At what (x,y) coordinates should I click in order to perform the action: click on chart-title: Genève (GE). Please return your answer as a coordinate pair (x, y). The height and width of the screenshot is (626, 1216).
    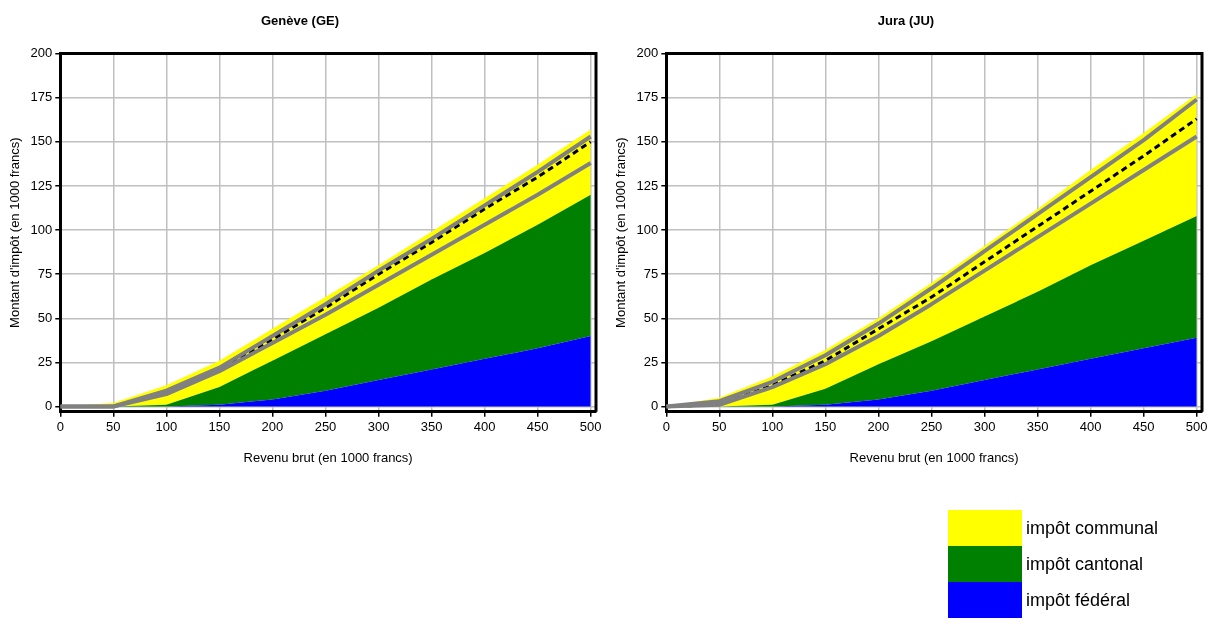
    Looking at the image, I should click on (300, 21).